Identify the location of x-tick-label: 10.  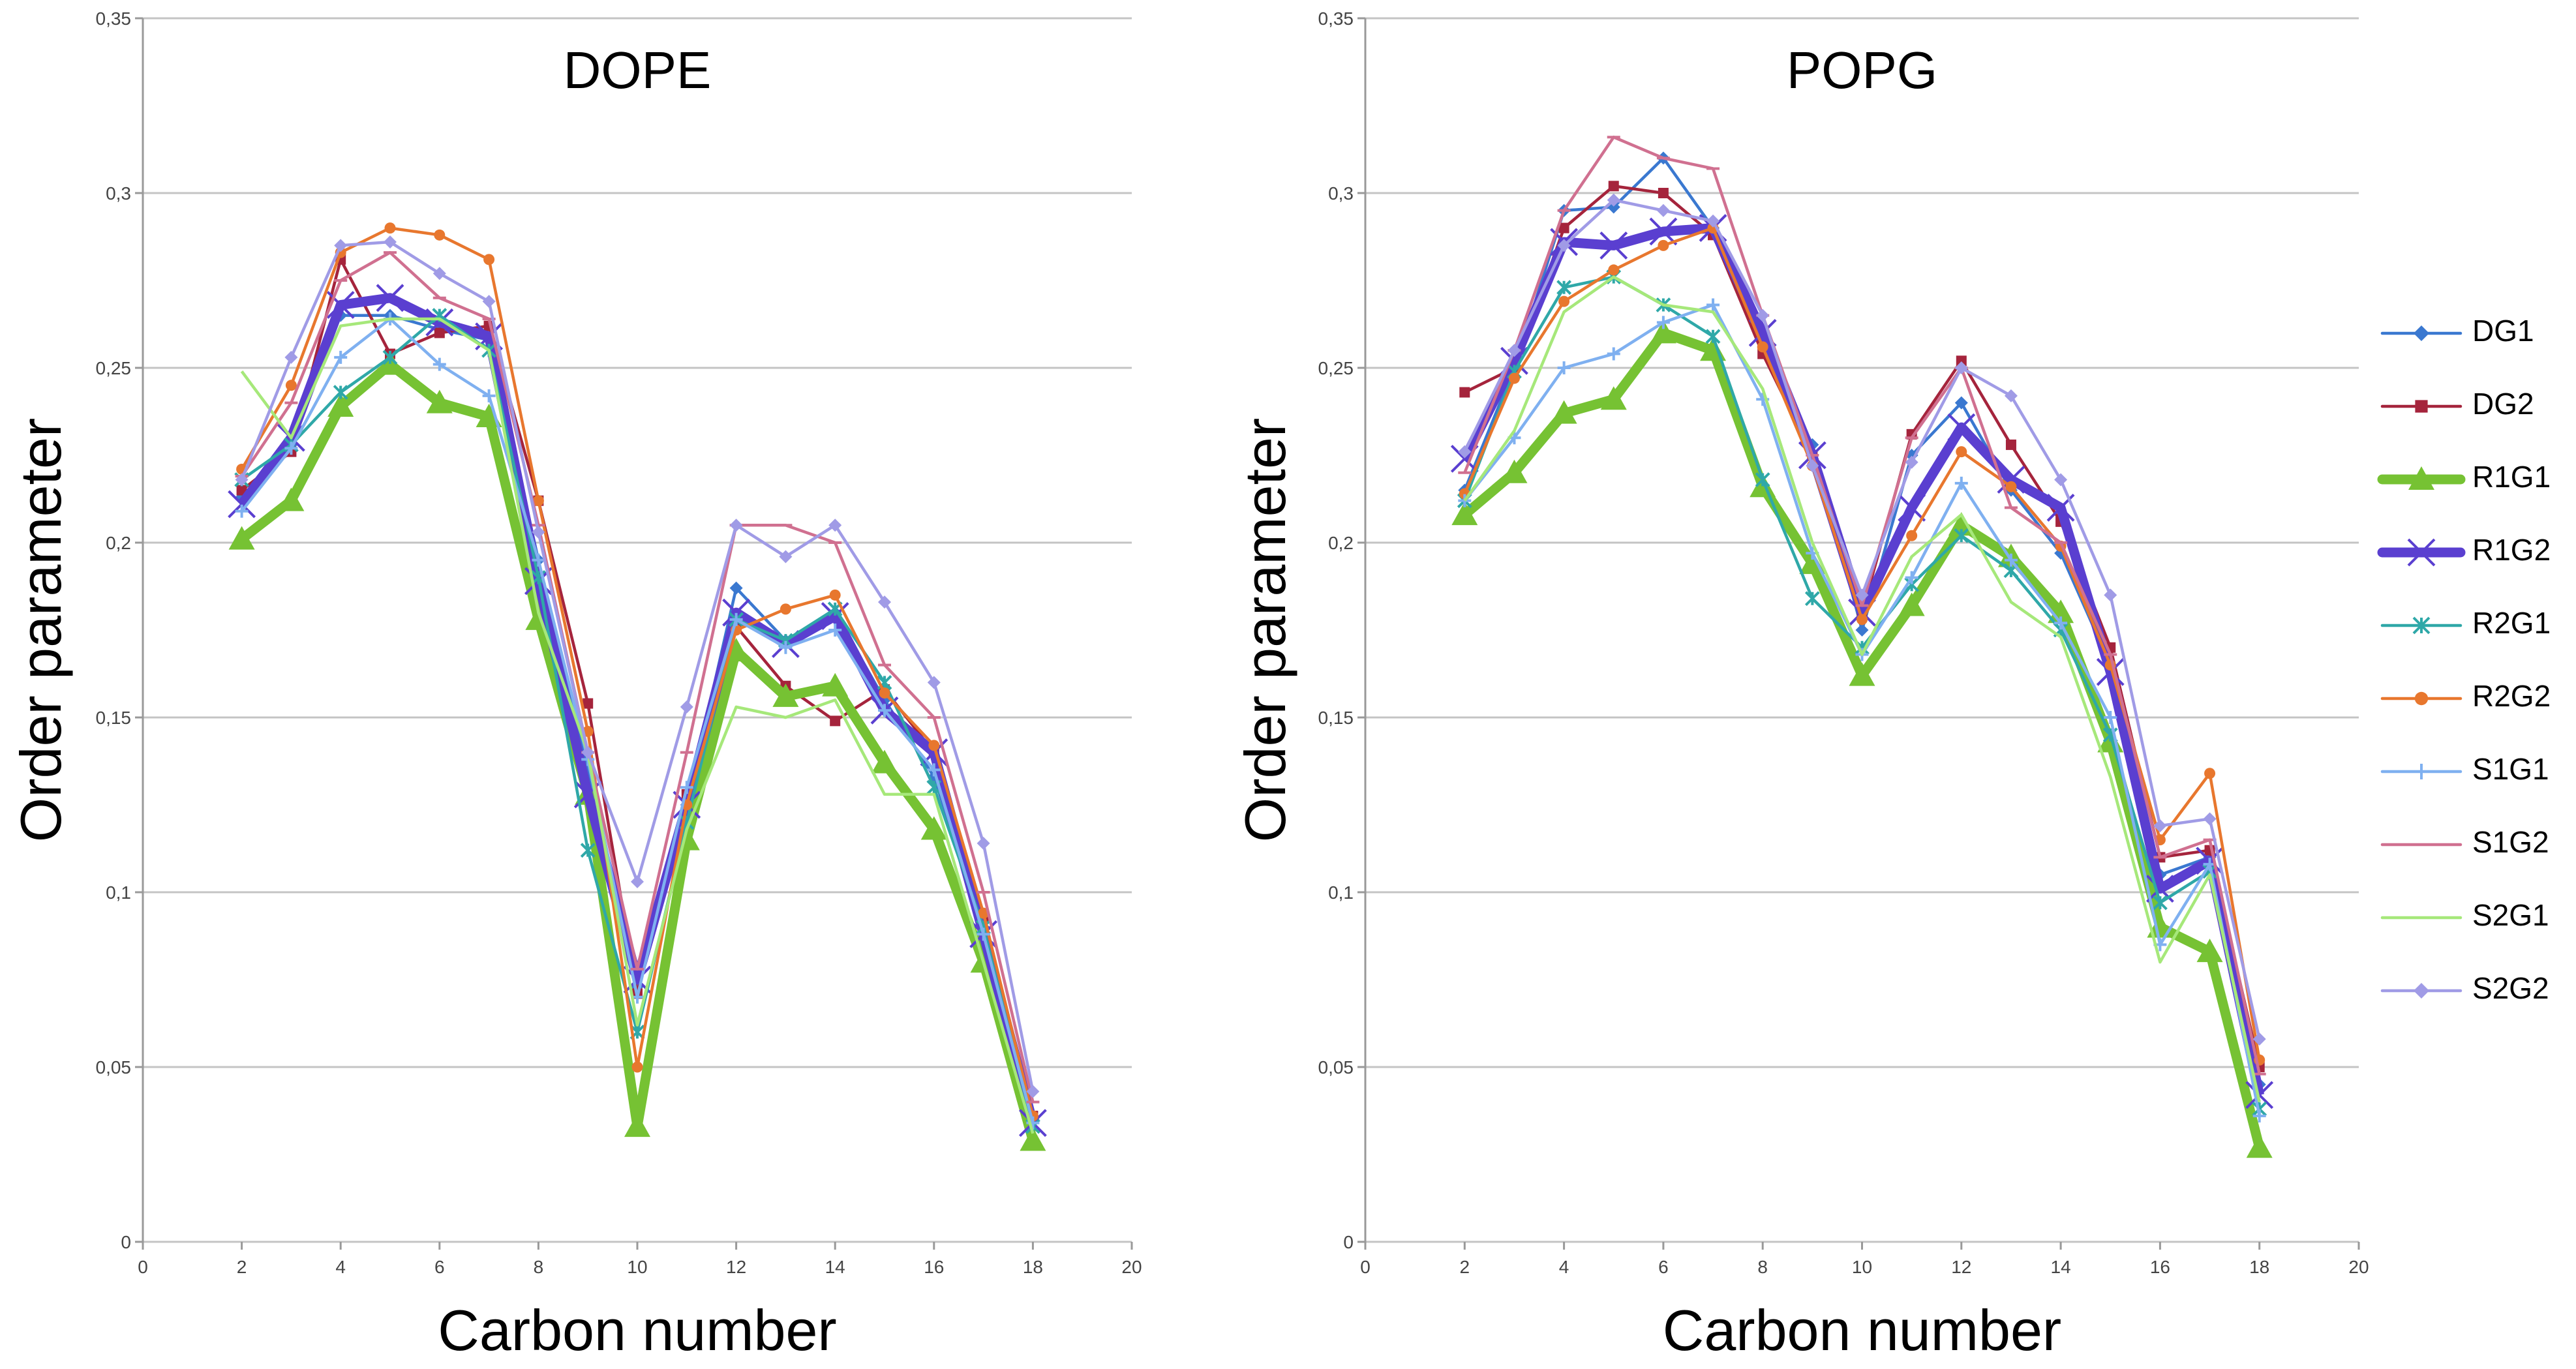
(1862, 1267).